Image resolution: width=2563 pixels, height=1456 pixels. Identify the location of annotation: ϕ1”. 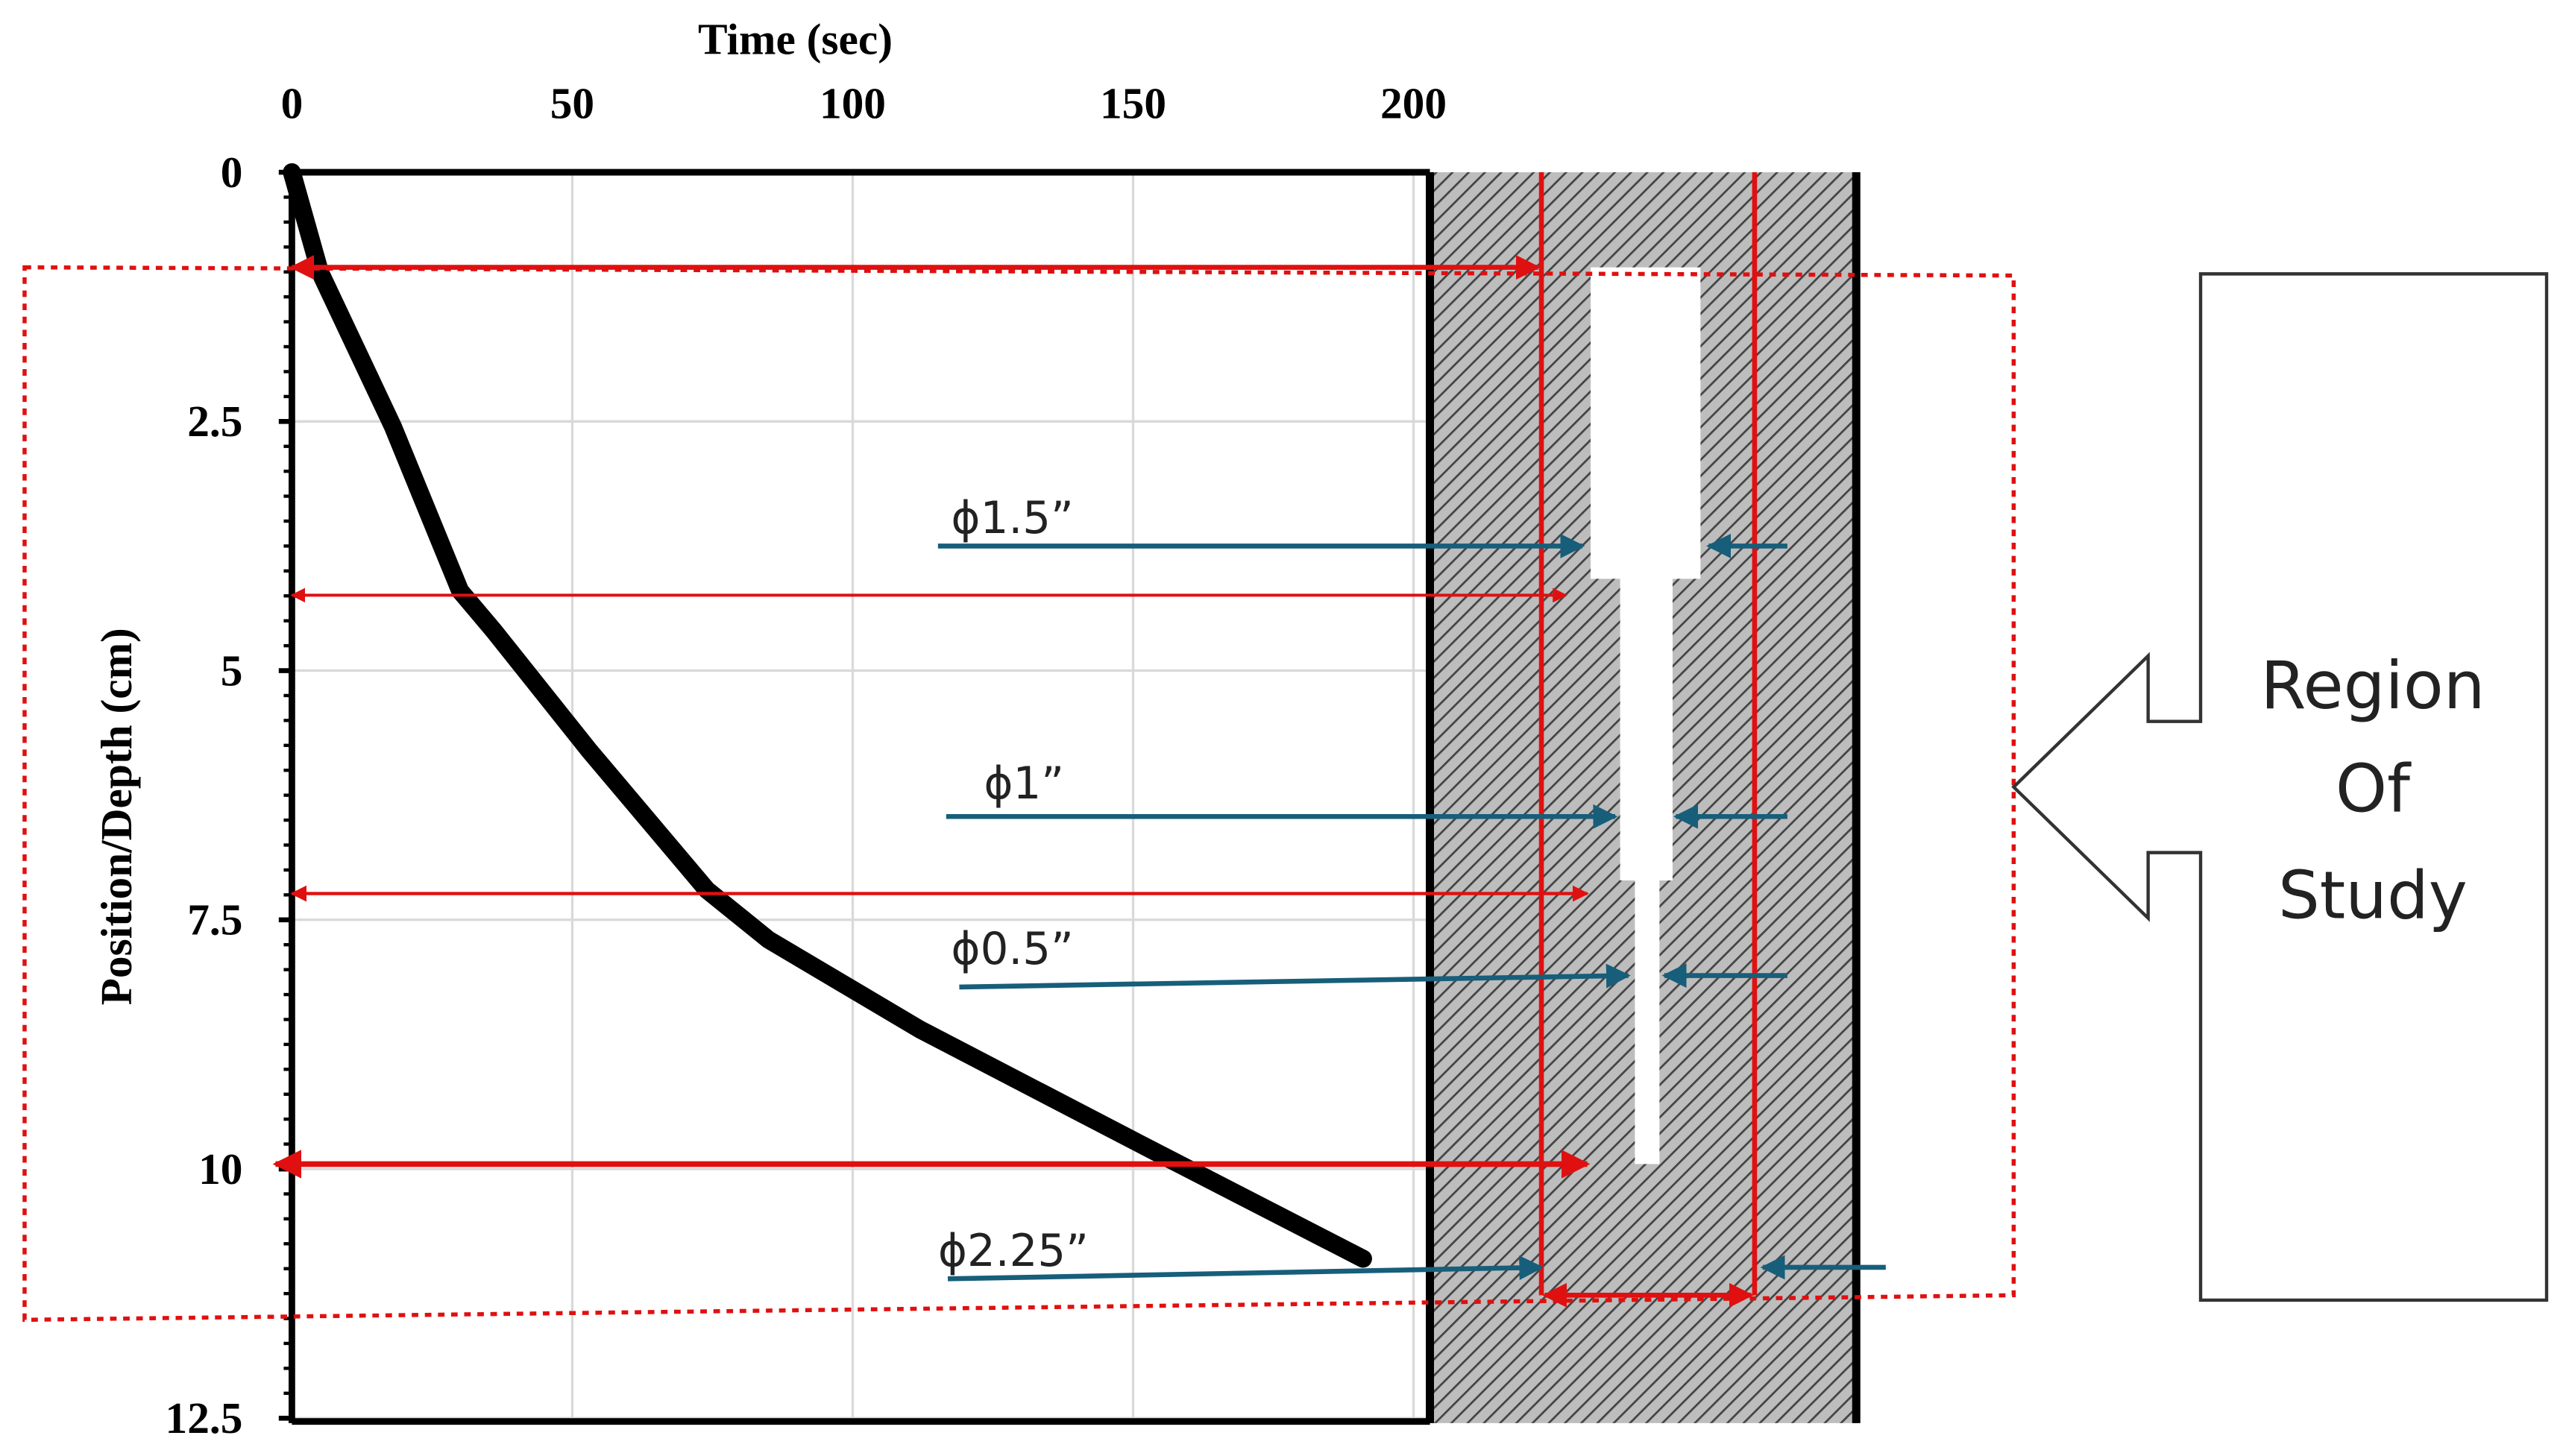
(1024, 784).